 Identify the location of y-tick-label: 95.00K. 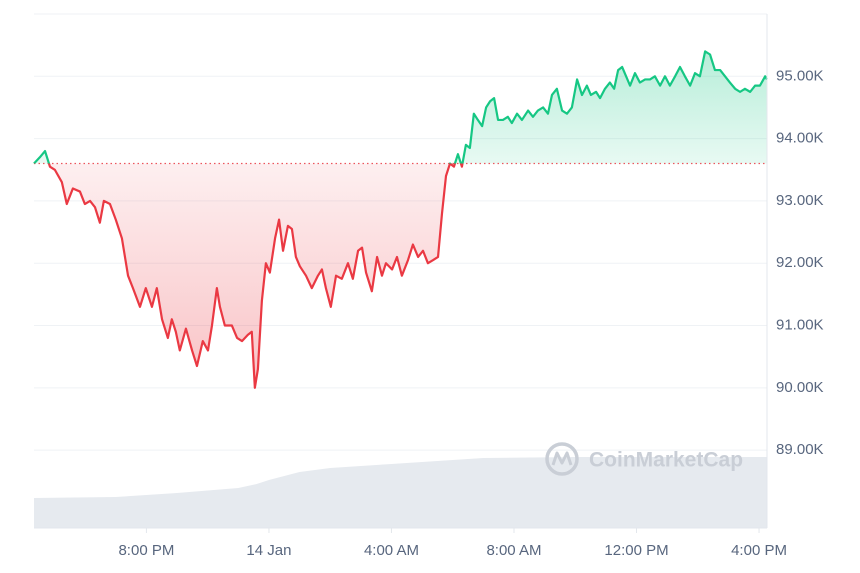
(800, 75).